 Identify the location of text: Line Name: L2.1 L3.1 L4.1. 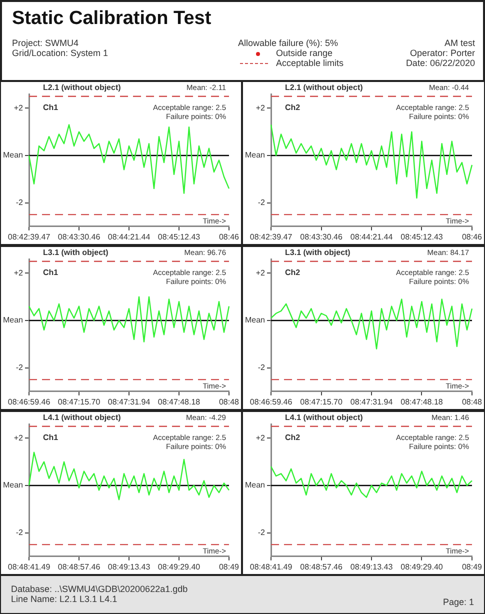
(64, 599).